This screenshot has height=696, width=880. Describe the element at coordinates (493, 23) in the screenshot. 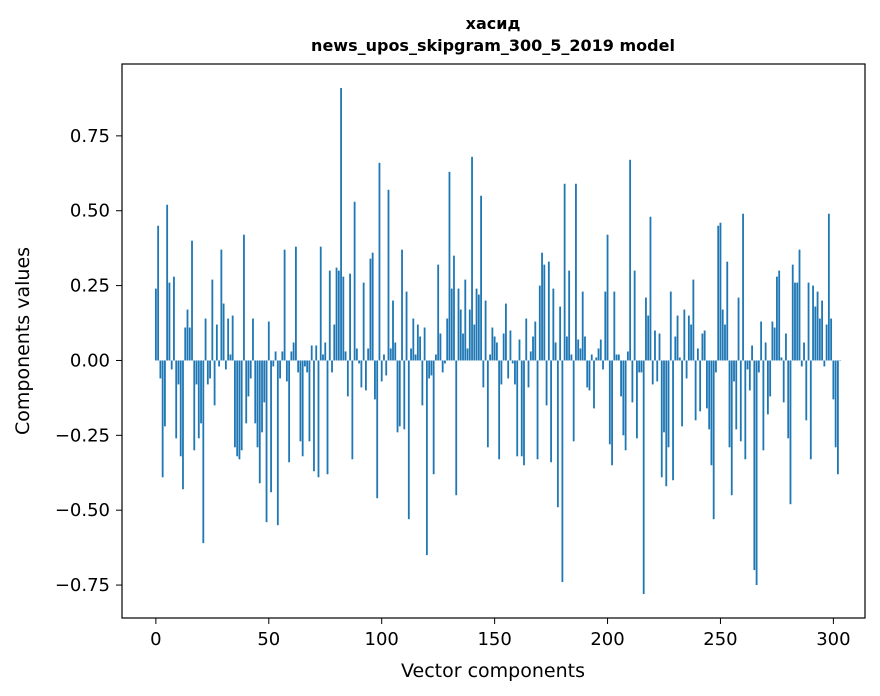

I see `chart-title: хасид` at that location.